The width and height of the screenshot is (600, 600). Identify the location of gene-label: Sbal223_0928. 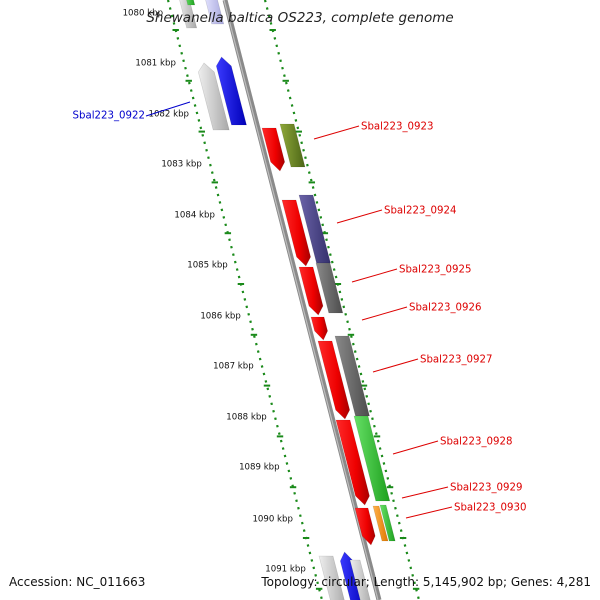
(476, 442).